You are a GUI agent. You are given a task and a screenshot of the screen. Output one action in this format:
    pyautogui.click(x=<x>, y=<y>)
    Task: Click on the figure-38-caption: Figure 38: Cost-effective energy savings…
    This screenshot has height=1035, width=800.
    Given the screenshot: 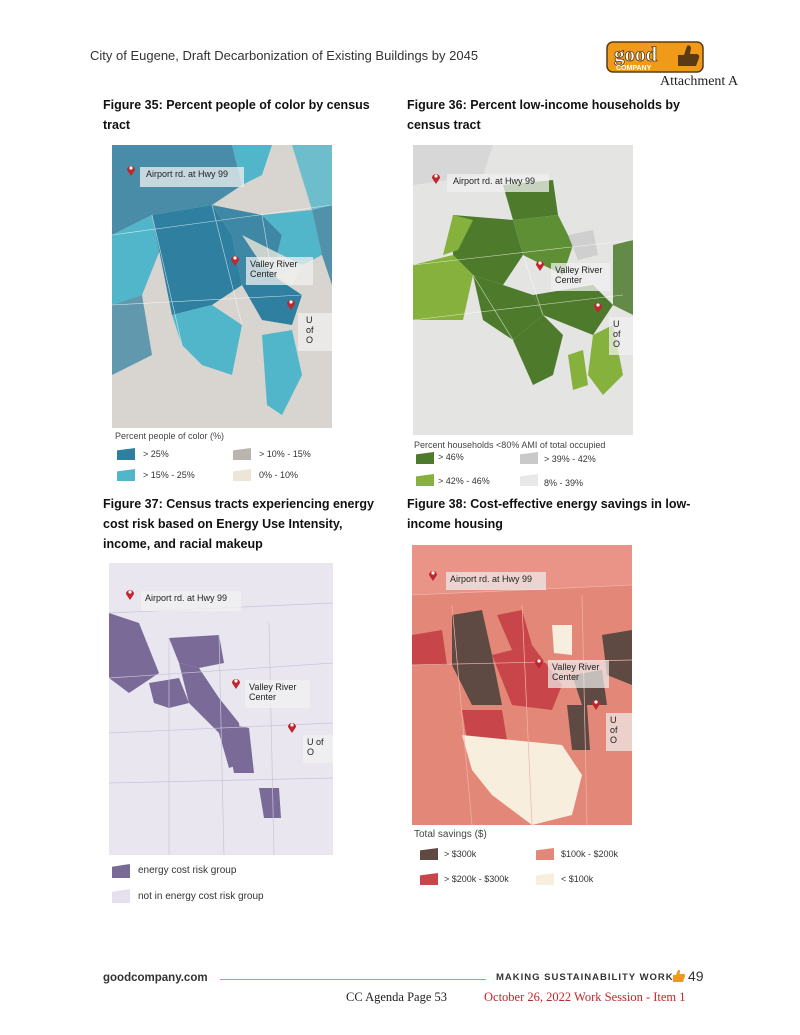 What is the action you would take?
    pyautogui.click(x=549, y=514)
    